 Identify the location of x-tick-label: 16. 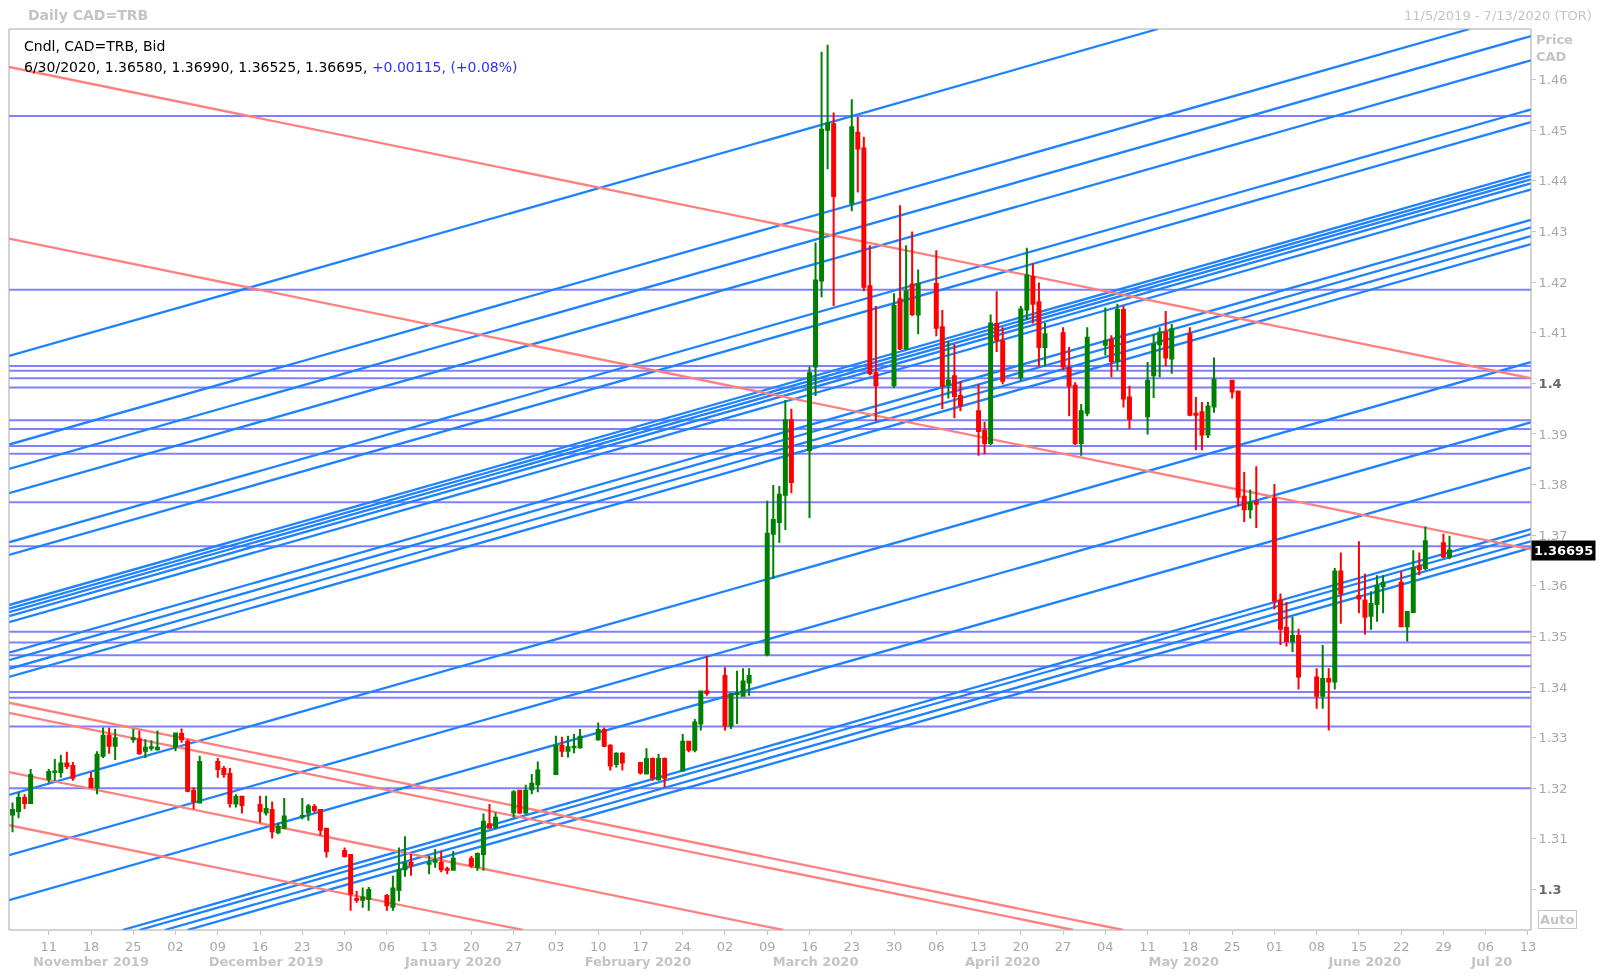
(809, 946).